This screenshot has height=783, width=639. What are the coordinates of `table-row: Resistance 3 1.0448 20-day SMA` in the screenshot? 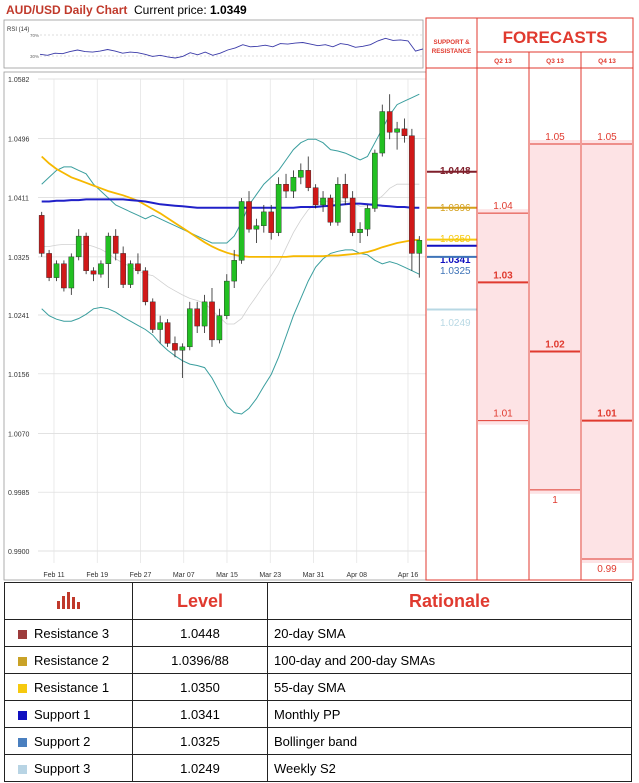 It's located at (318, 633).